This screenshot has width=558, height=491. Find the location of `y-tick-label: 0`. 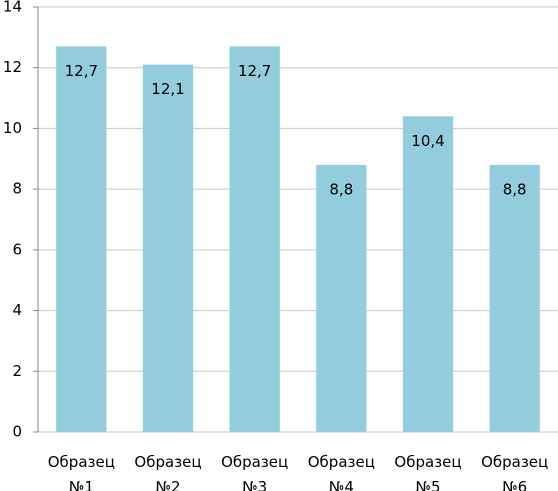

y-tick-label: 0 is located at coordinates (17, 432).